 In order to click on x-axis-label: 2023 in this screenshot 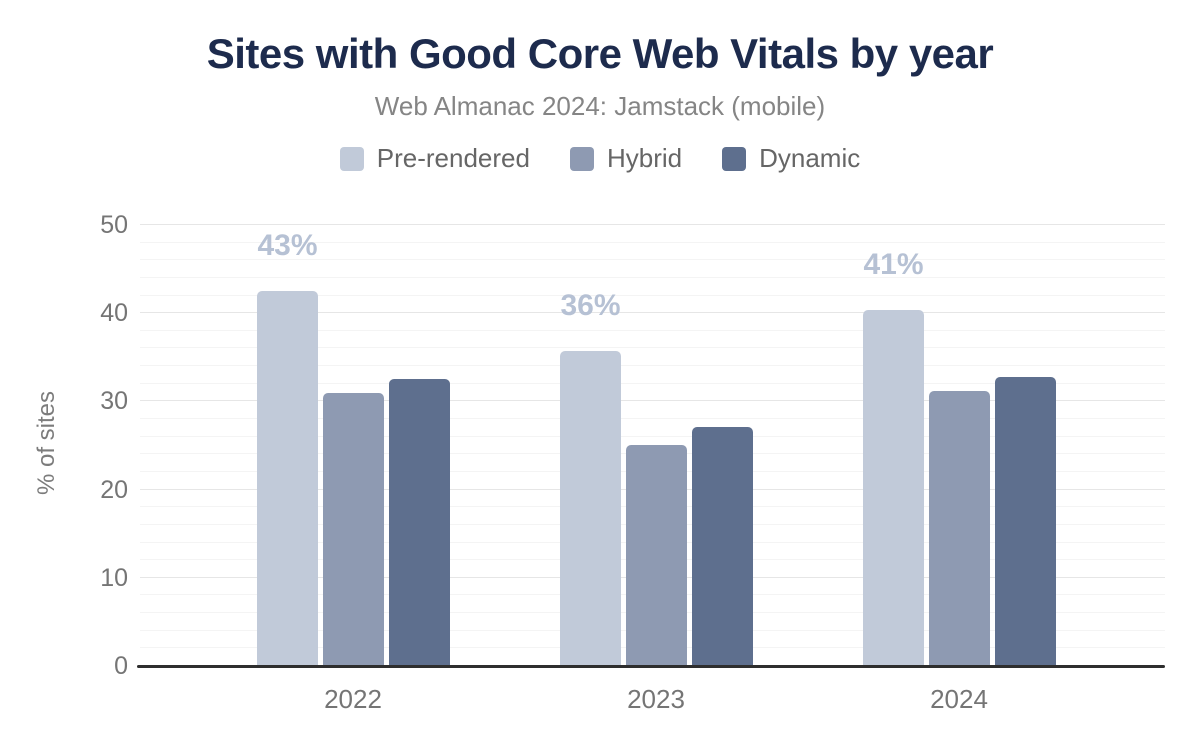, I will do `click(656, 699)`.